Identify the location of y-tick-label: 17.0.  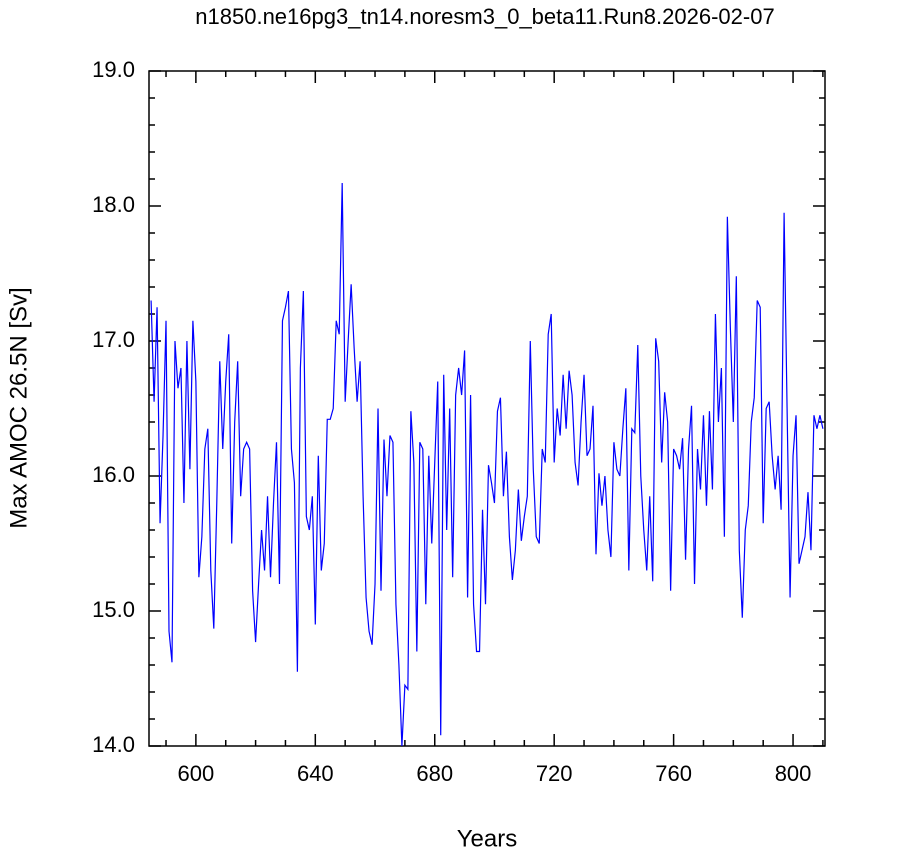
(113, 339).